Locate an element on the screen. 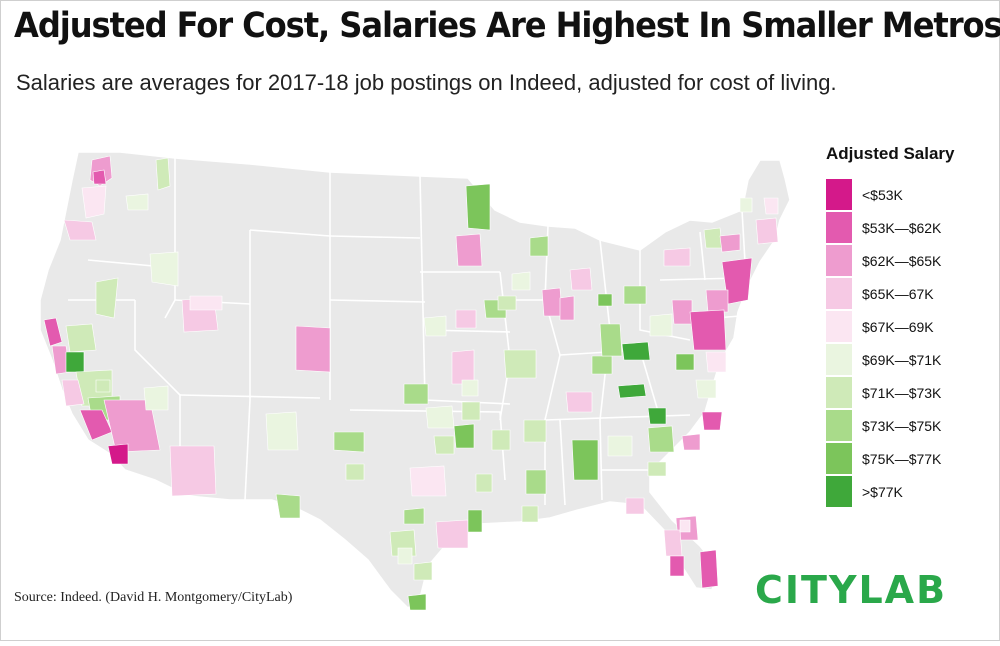 Image resolution: width=1000 pixels, height=646 pixels. legend-label: $71K—$73K is located at coordinates (902, 392).